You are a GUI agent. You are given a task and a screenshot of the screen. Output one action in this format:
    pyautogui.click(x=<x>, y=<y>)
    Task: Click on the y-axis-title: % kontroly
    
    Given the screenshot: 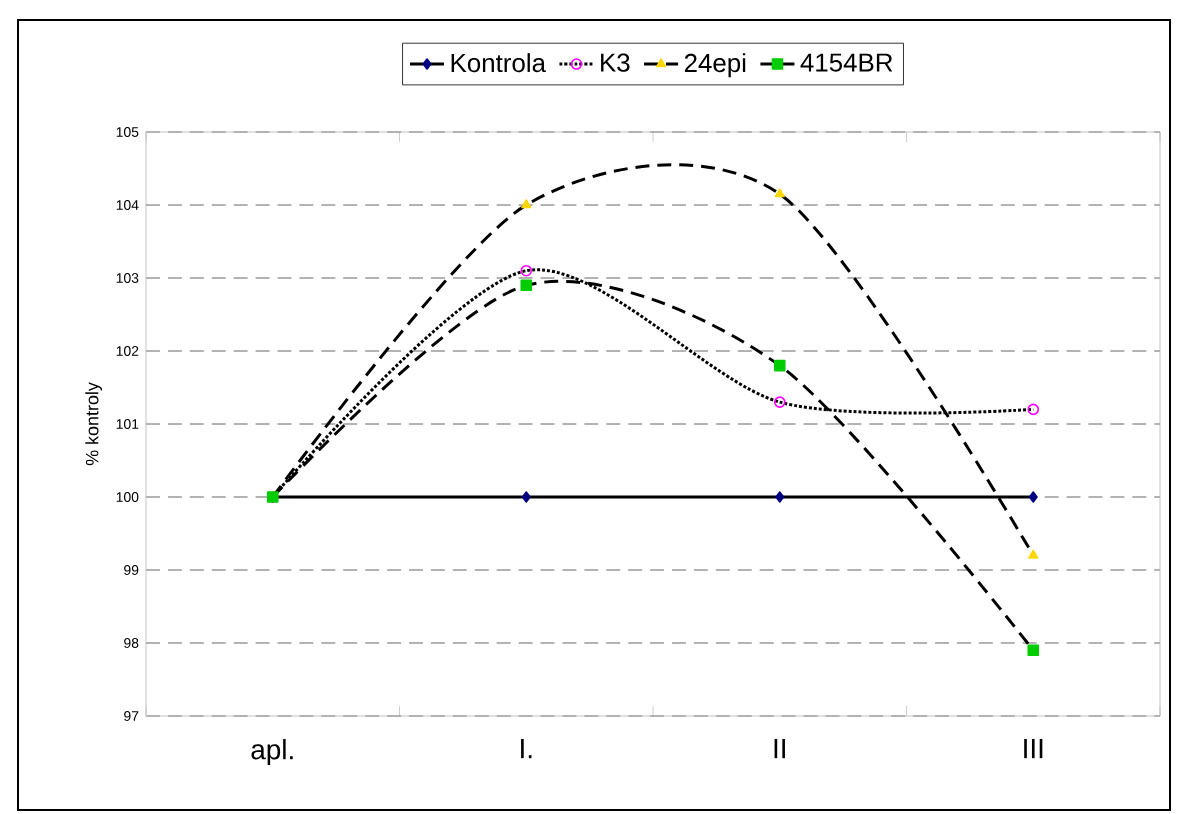 What is the action you would take?
    pyautogui.click(x=94, y=424)
    